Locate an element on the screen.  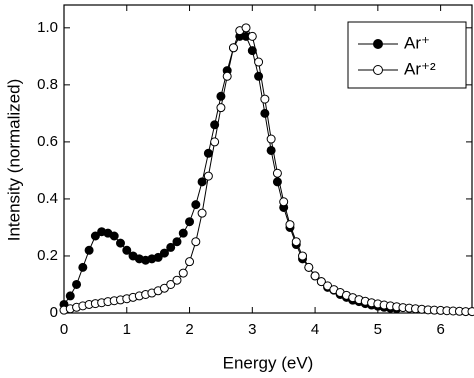
x-tick-label: 2 is located at coordinates (189, 329).